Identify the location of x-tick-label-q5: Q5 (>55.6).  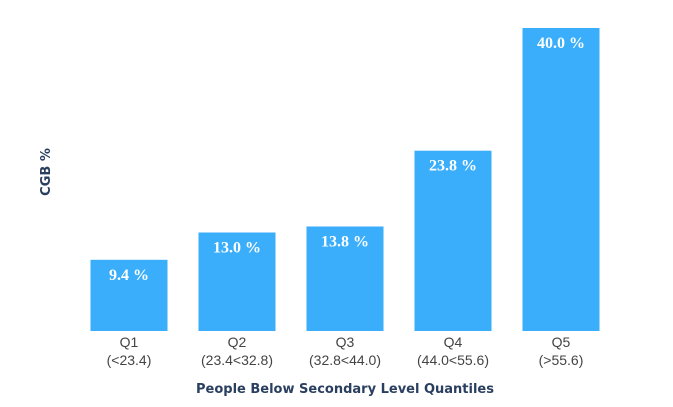
(561, 351).